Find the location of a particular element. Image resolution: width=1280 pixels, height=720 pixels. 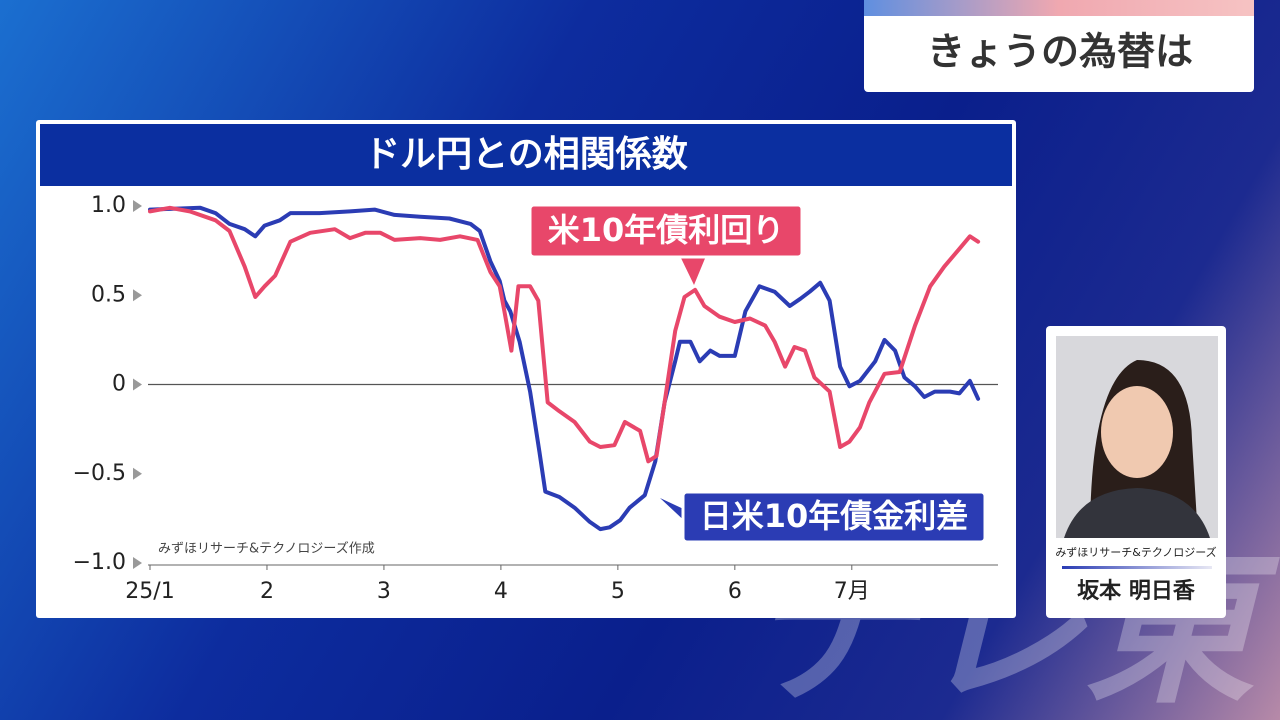

x-tick-label: 5 is located at coordinates (618, 591).